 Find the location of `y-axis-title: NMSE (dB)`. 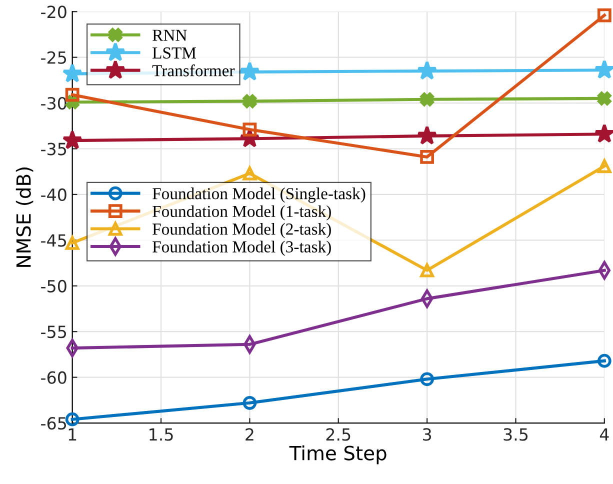

y-axis-title: NMSE (dB) is located at coordinates (25, 217).